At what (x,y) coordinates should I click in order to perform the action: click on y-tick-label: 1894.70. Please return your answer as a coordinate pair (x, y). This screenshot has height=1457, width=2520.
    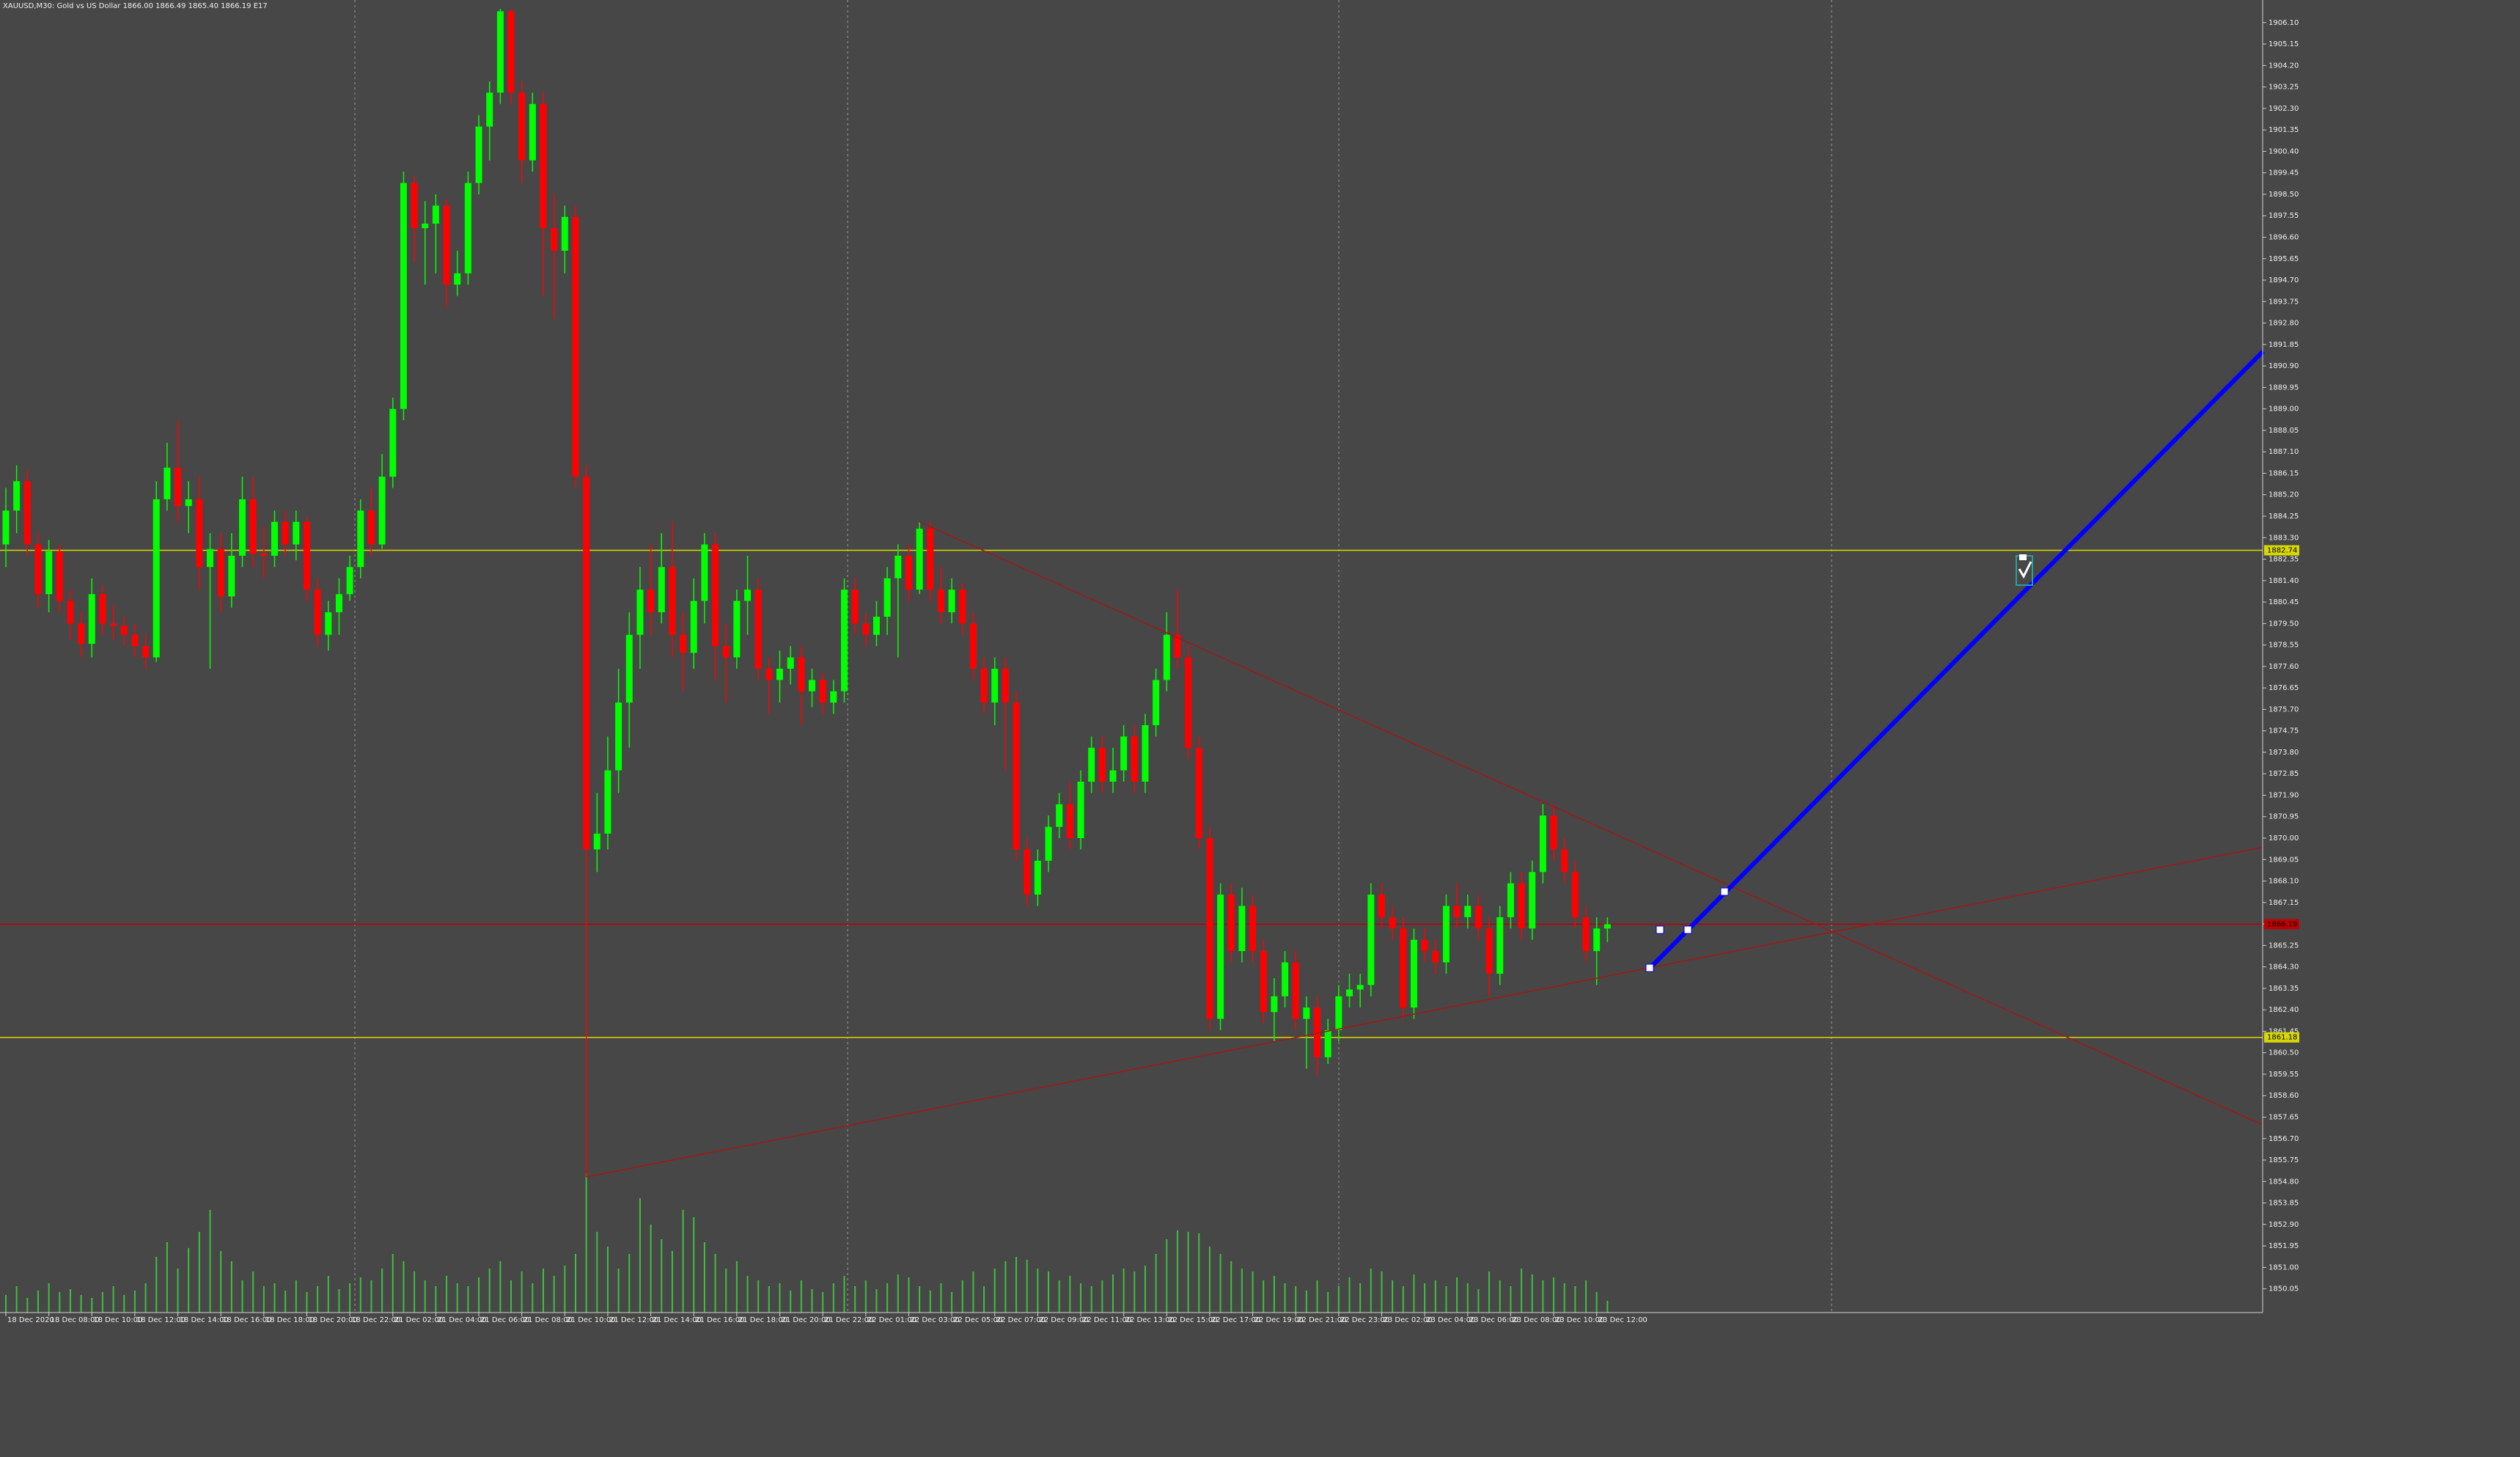
    Looking at the image, I should click on (2284, 281).